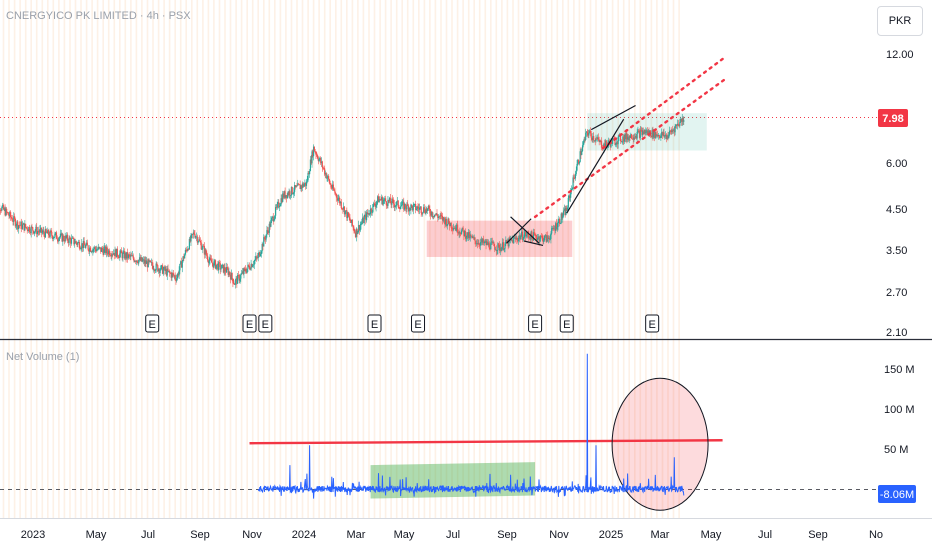 The width and height of the screenshot is (932, 550). What do you see at coordinates (896, 450) in the screenshot?
I see `volume-axis-tick: 50 M` at bounding box center [896, 450].